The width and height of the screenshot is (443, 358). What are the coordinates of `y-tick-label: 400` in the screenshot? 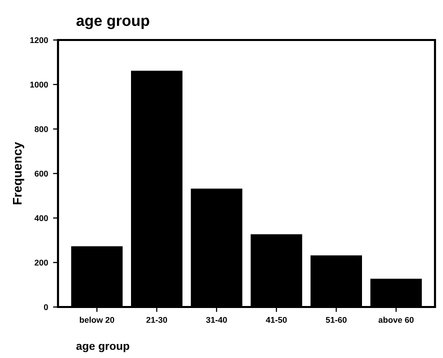 It's located at (41, 218).